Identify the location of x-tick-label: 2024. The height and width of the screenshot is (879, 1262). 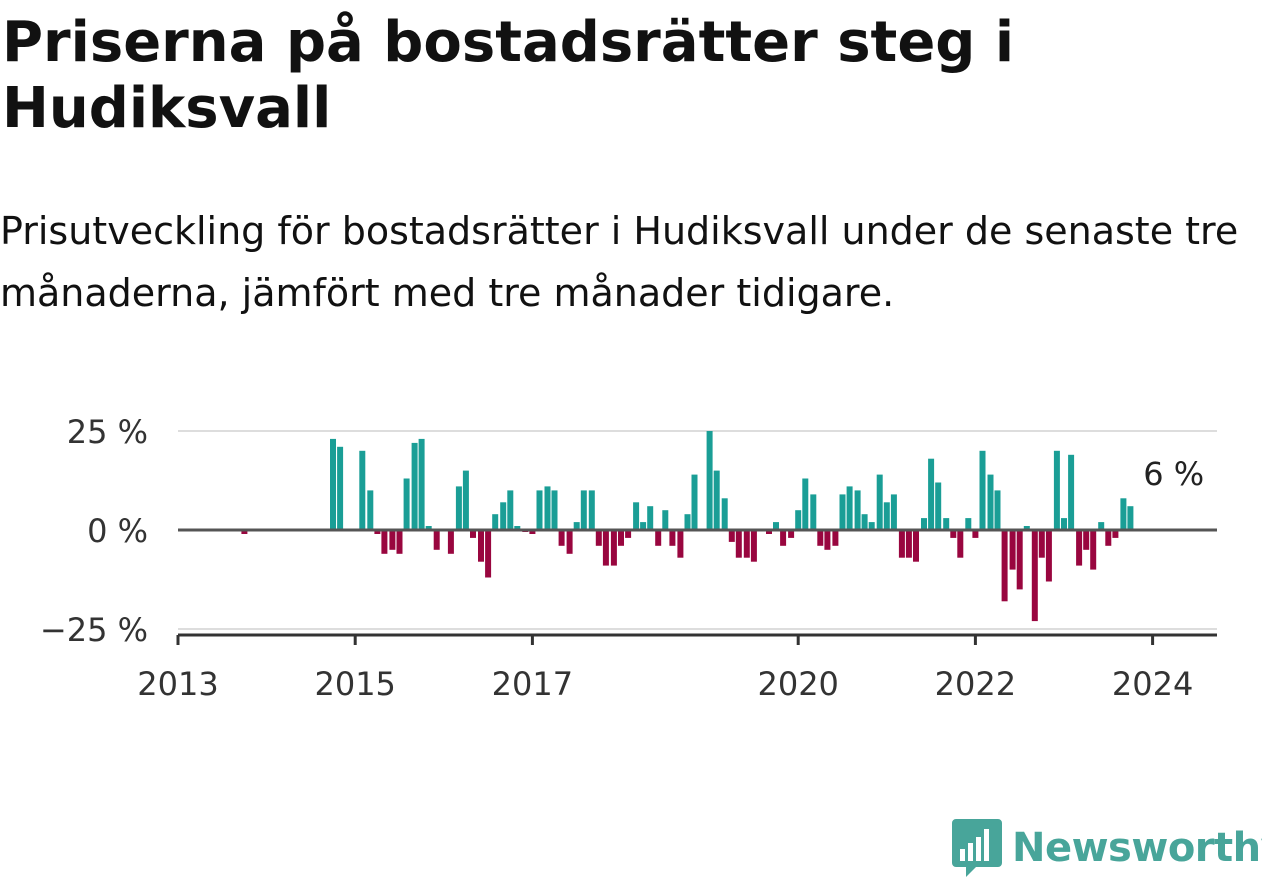
(1152, 684).